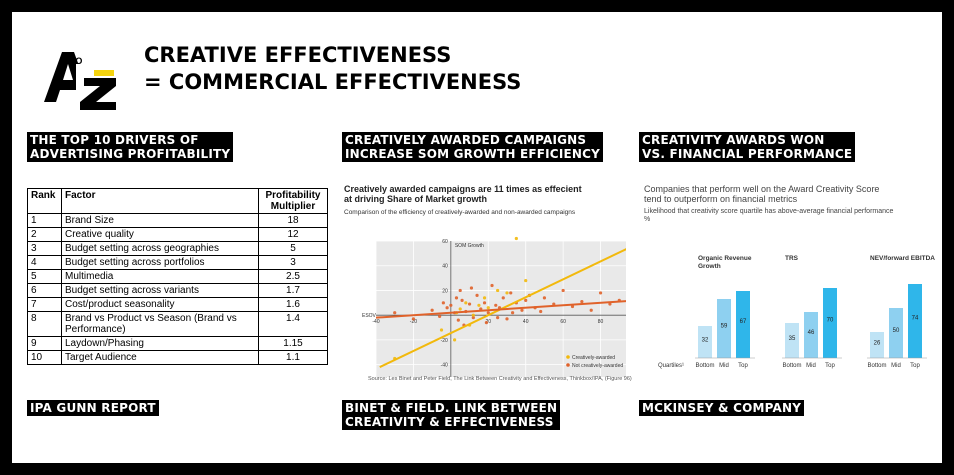 Image resolution: width=954 pixels, height=475 pixels. I want to click on x-tick-label: 60, so click(563, 322).